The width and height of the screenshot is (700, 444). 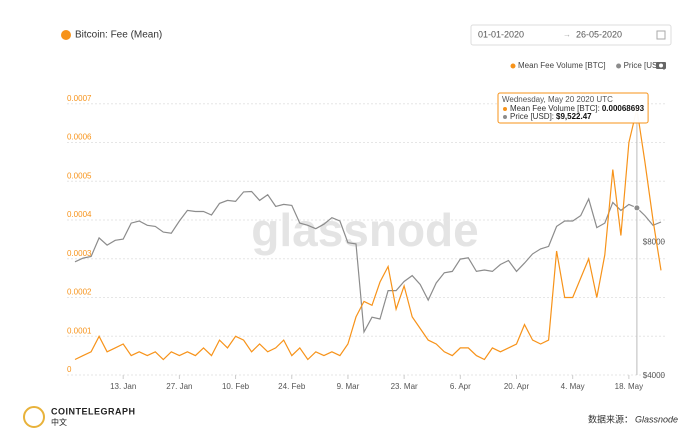 What do you see at coordinates (69, 369) in the screenshot?
I see `y-tick-label: 0` at bounding box center [69, 369].